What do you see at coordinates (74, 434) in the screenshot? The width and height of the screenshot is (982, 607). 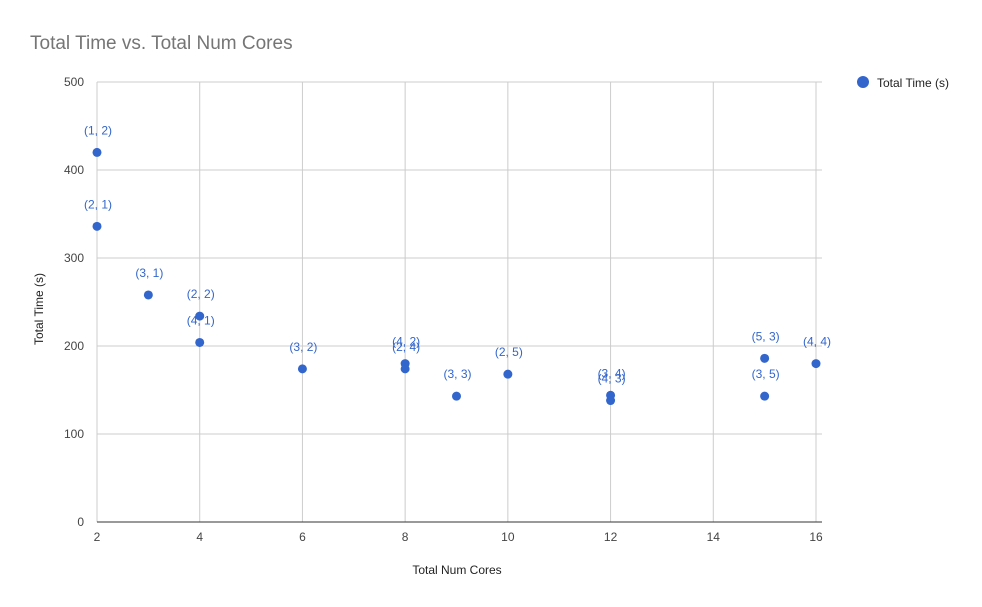 I see `y-tick-label: 100` at bounding box center [74, 434].